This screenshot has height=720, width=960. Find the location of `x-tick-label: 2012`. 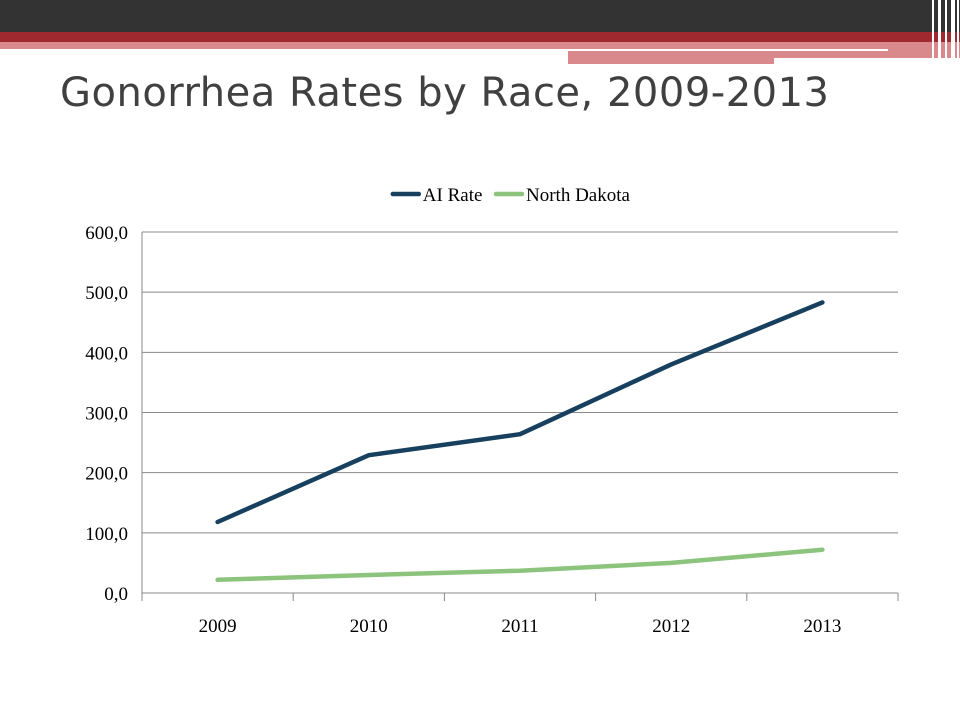

x-tick-label: 2012 is located at coordinates (671, 626).